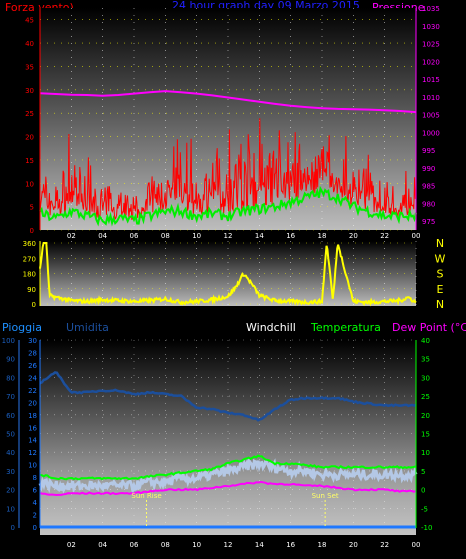  What do you see at coordinates (29, 259) in the screenshot?
I see `tick-label: 270` at bounding box center [29, 259].